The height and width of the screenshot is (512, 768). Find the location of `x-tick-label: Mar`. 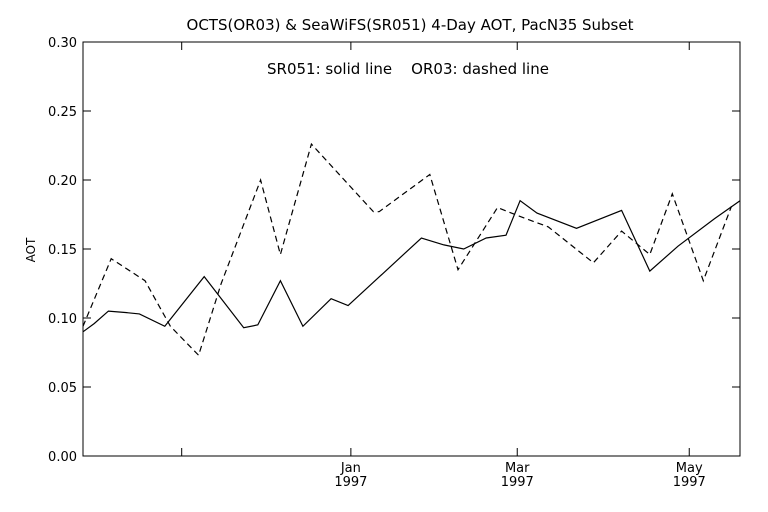

x-tick-label: Mar is located at coordinates (517, 468).